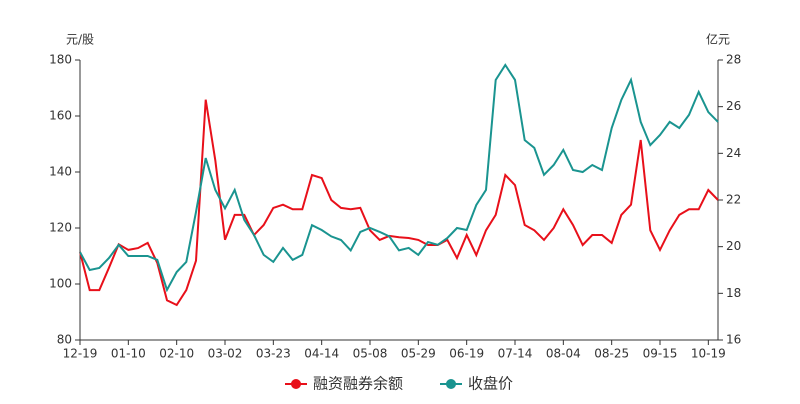 Image resolution: width=800 pixels, height=404 pixels. Describe the element at coordinates (660, 354) in the screenshot. I see `x-tick-label: 09-15` at that location.